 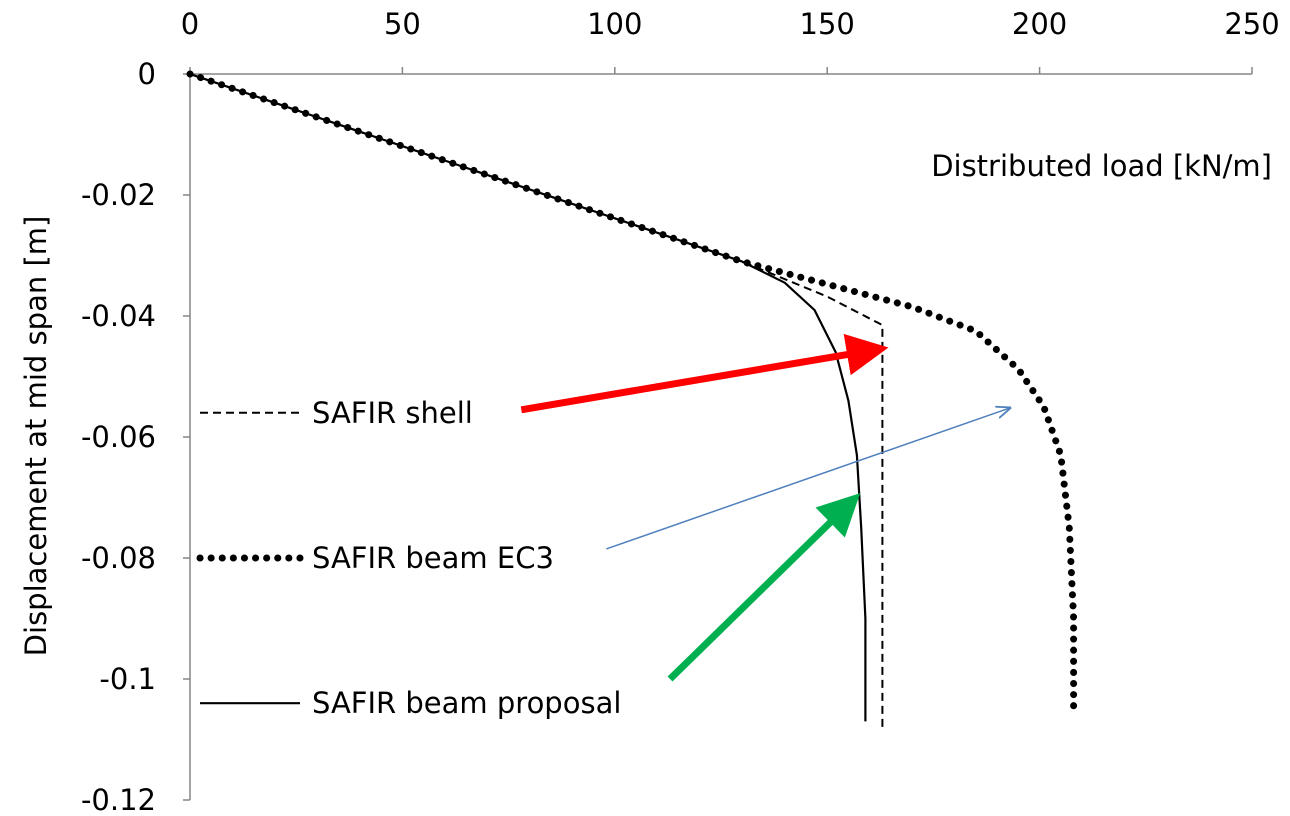 What do you see at coordinates (118, 195) in the screenshot?
I see `y-tick-label: -0.02` at bounding box center [118, 195].